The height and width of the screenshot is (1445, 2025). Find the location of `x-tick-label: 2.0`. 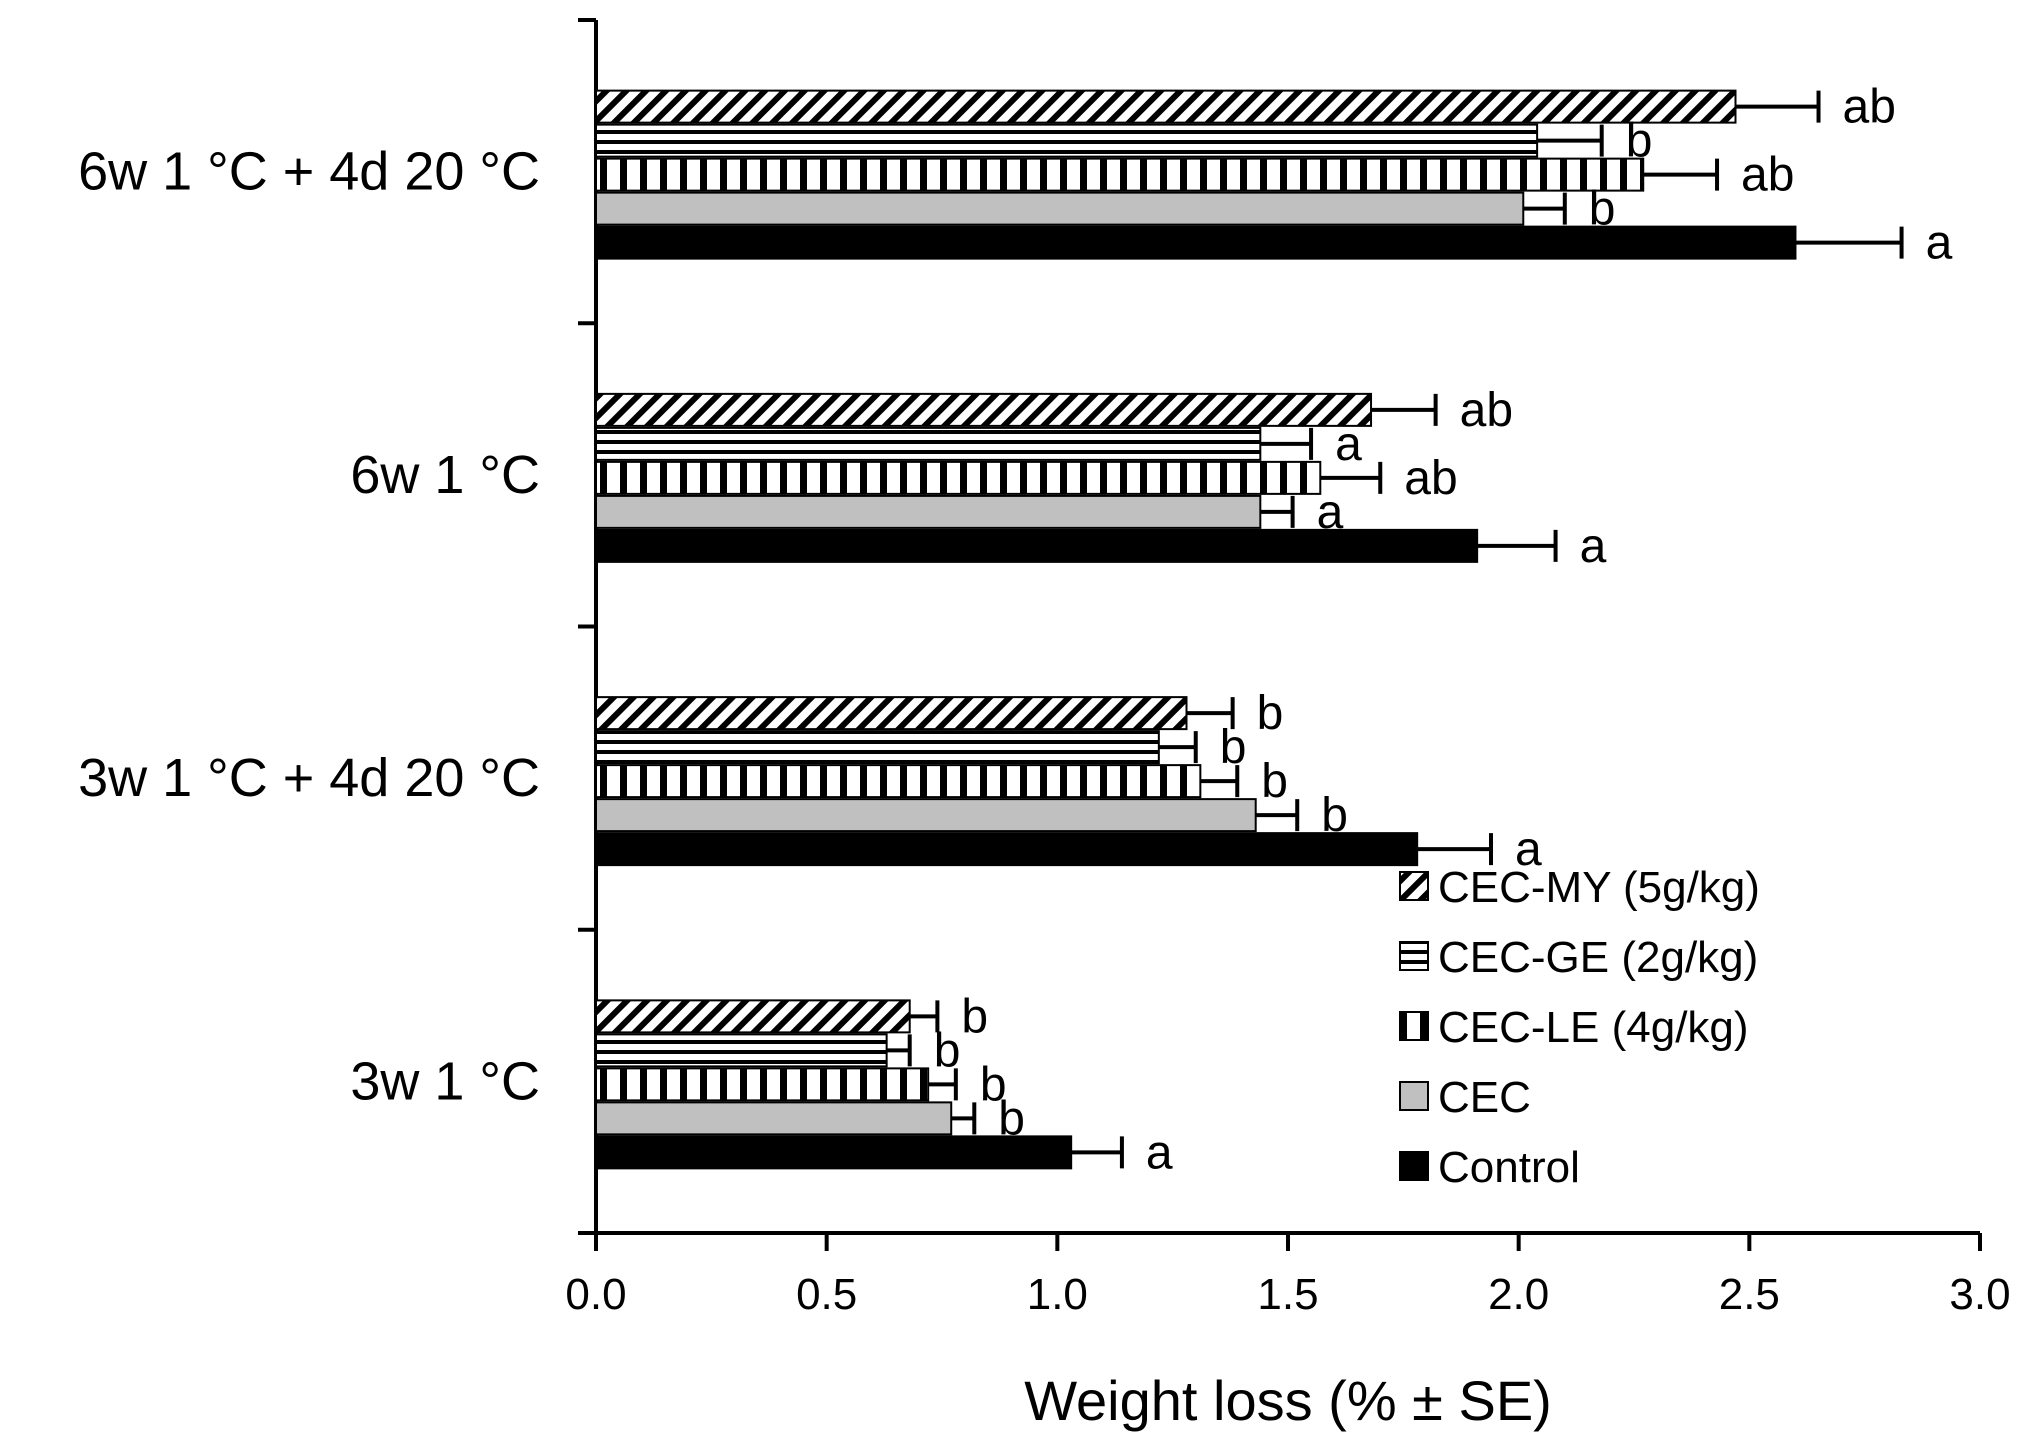

x-tick-label: 2.0 is located at coordinates (1518, 1294).